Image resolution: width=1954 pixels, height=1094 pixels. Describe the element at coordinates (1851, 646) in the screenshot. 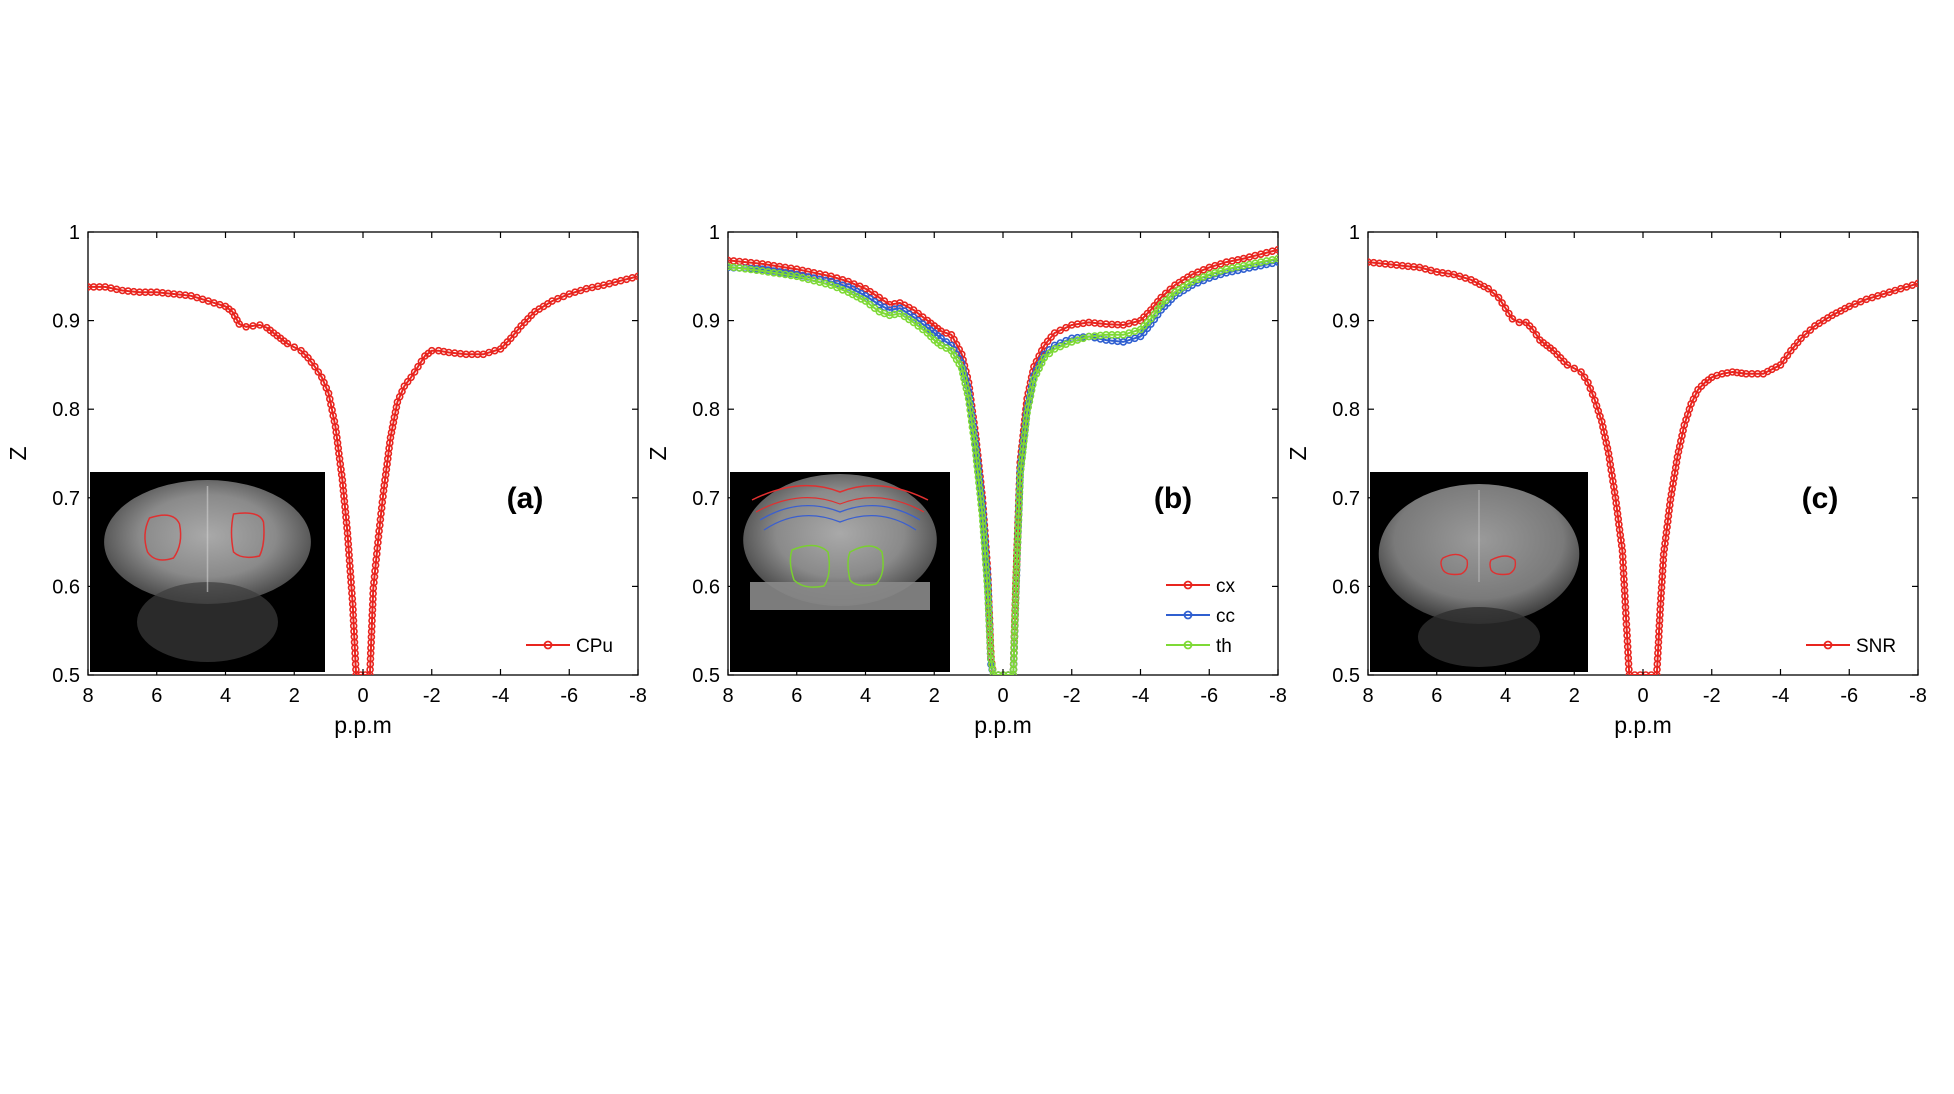

I see `legend: SNR` at that location.